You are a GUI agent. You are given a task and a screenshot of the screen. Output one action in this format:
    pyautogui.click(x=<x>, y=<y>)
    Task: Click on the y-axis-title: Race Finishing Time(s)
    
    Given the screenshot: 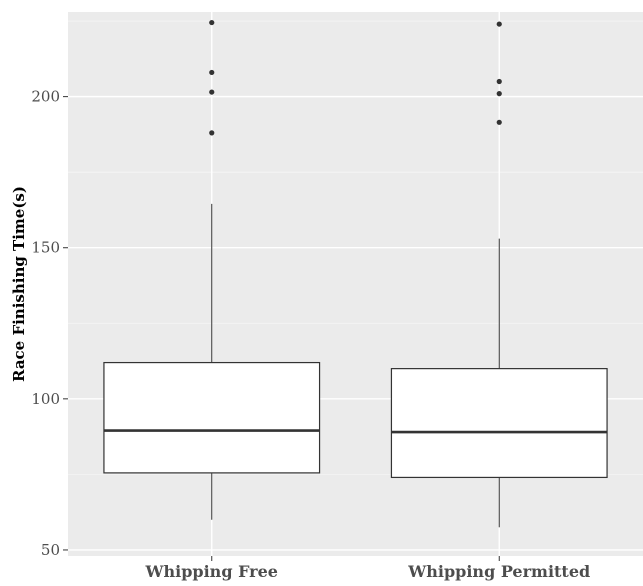 What is the action you would take?
    pyautogui.click(x=19, y=284)
    